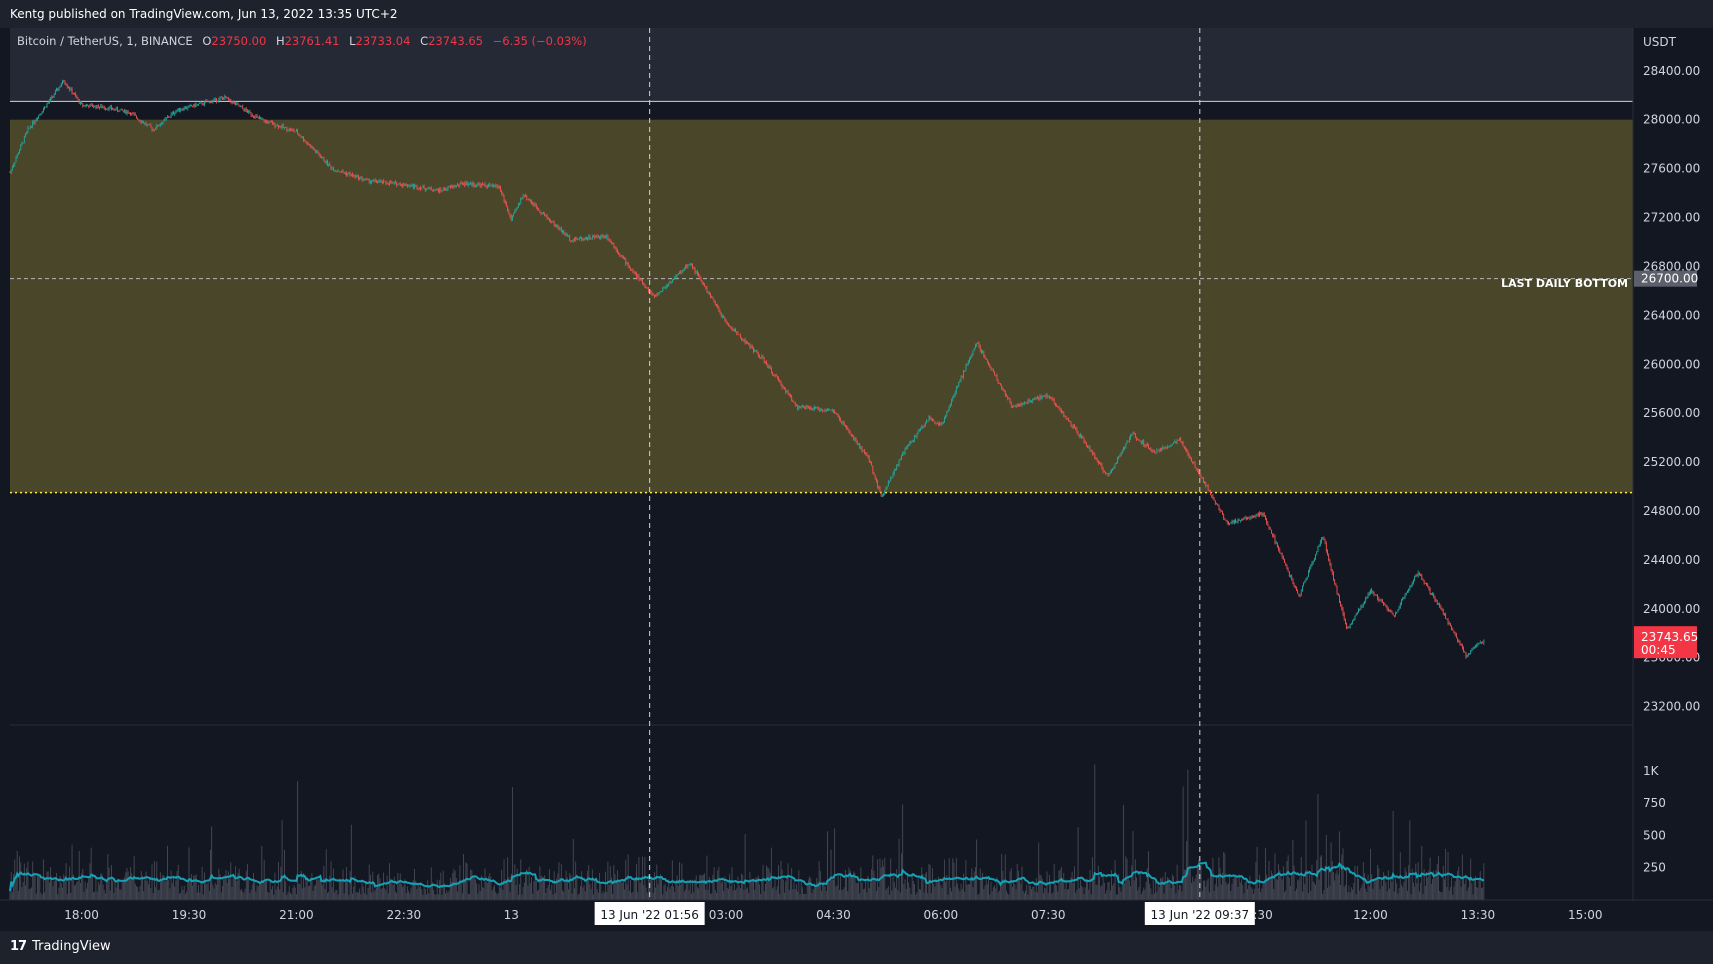 The height and width of the screenshot is (964, 1713). What do you see at coordinates (60, 946) in the screenshot?
I see `tradingview-brand: 17 TradingView` at bounding box center [60, 946].